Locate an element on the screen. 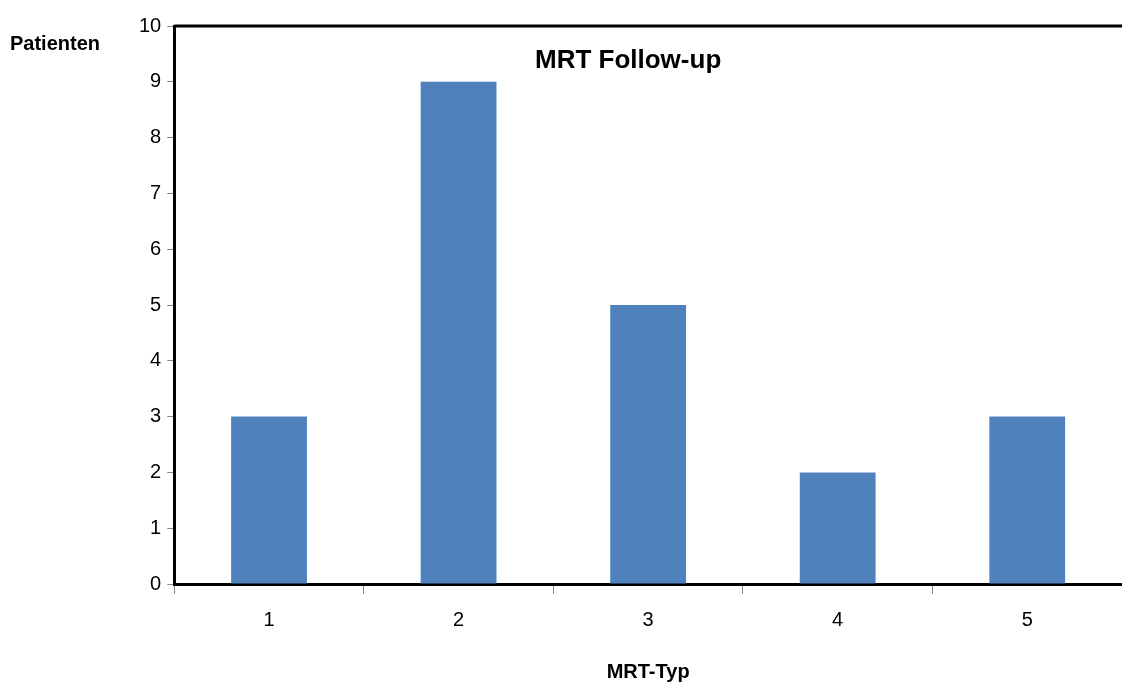 This screenshot has height=697, width=1130. y-tick-label: 2 is located at coordinates (156, 470).